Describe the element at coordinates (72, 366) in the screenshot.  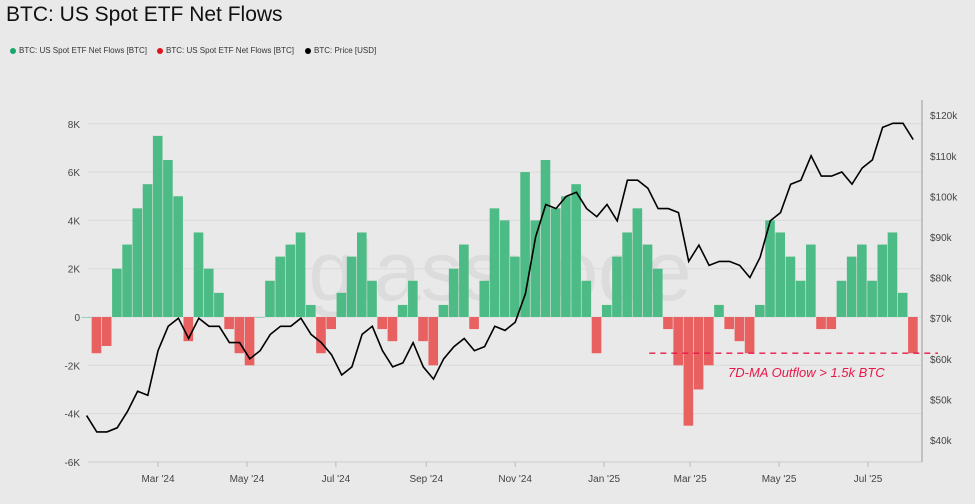
I see `left-tick-label: -2K` at that location.